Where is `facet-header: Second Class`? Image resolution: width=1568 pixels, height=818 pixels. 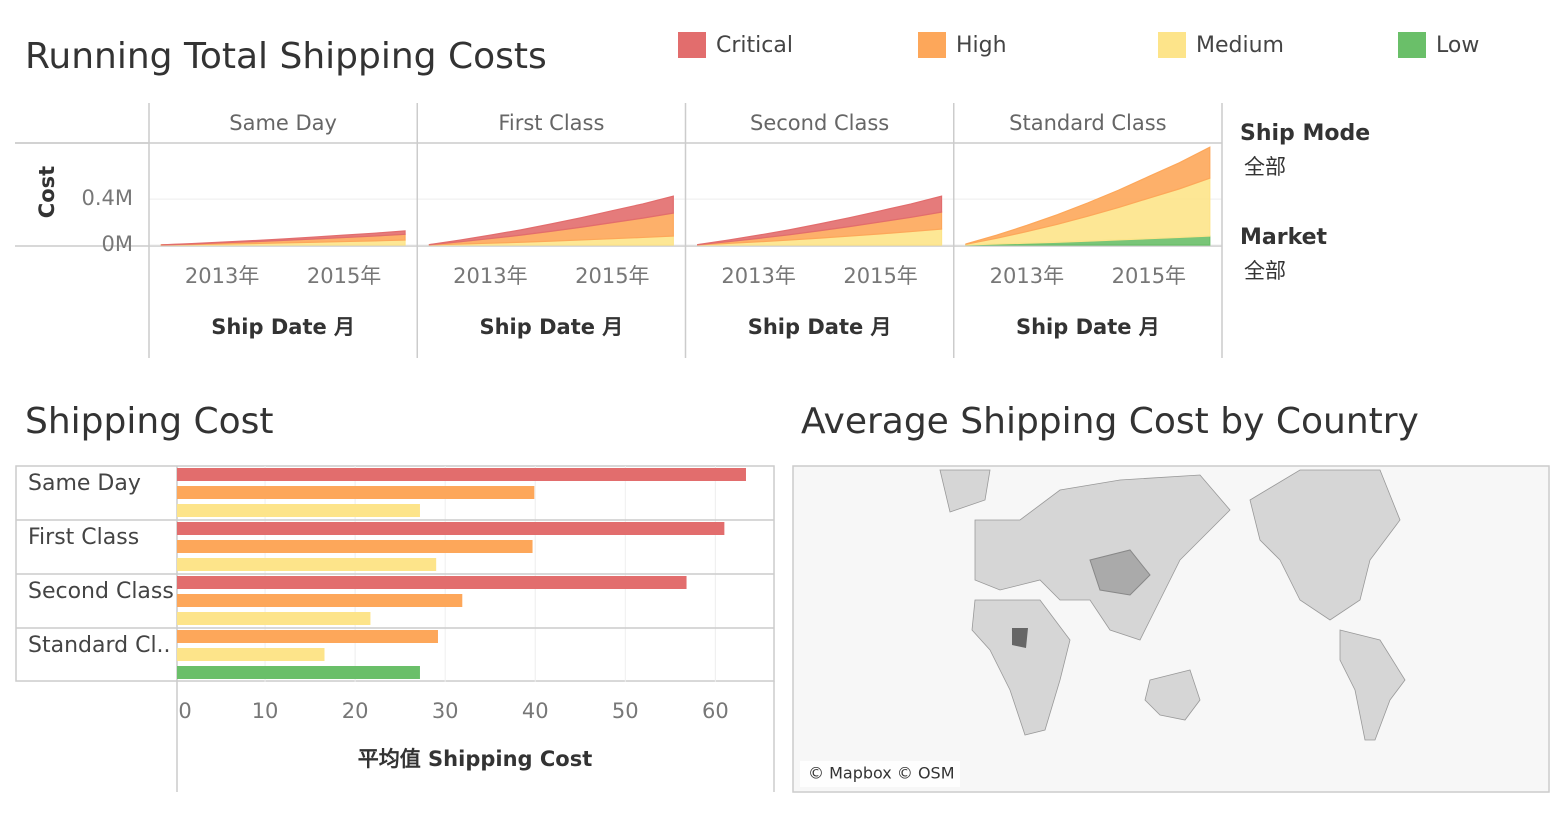
facet-header: Second Class is located at coordinates (819, 123).